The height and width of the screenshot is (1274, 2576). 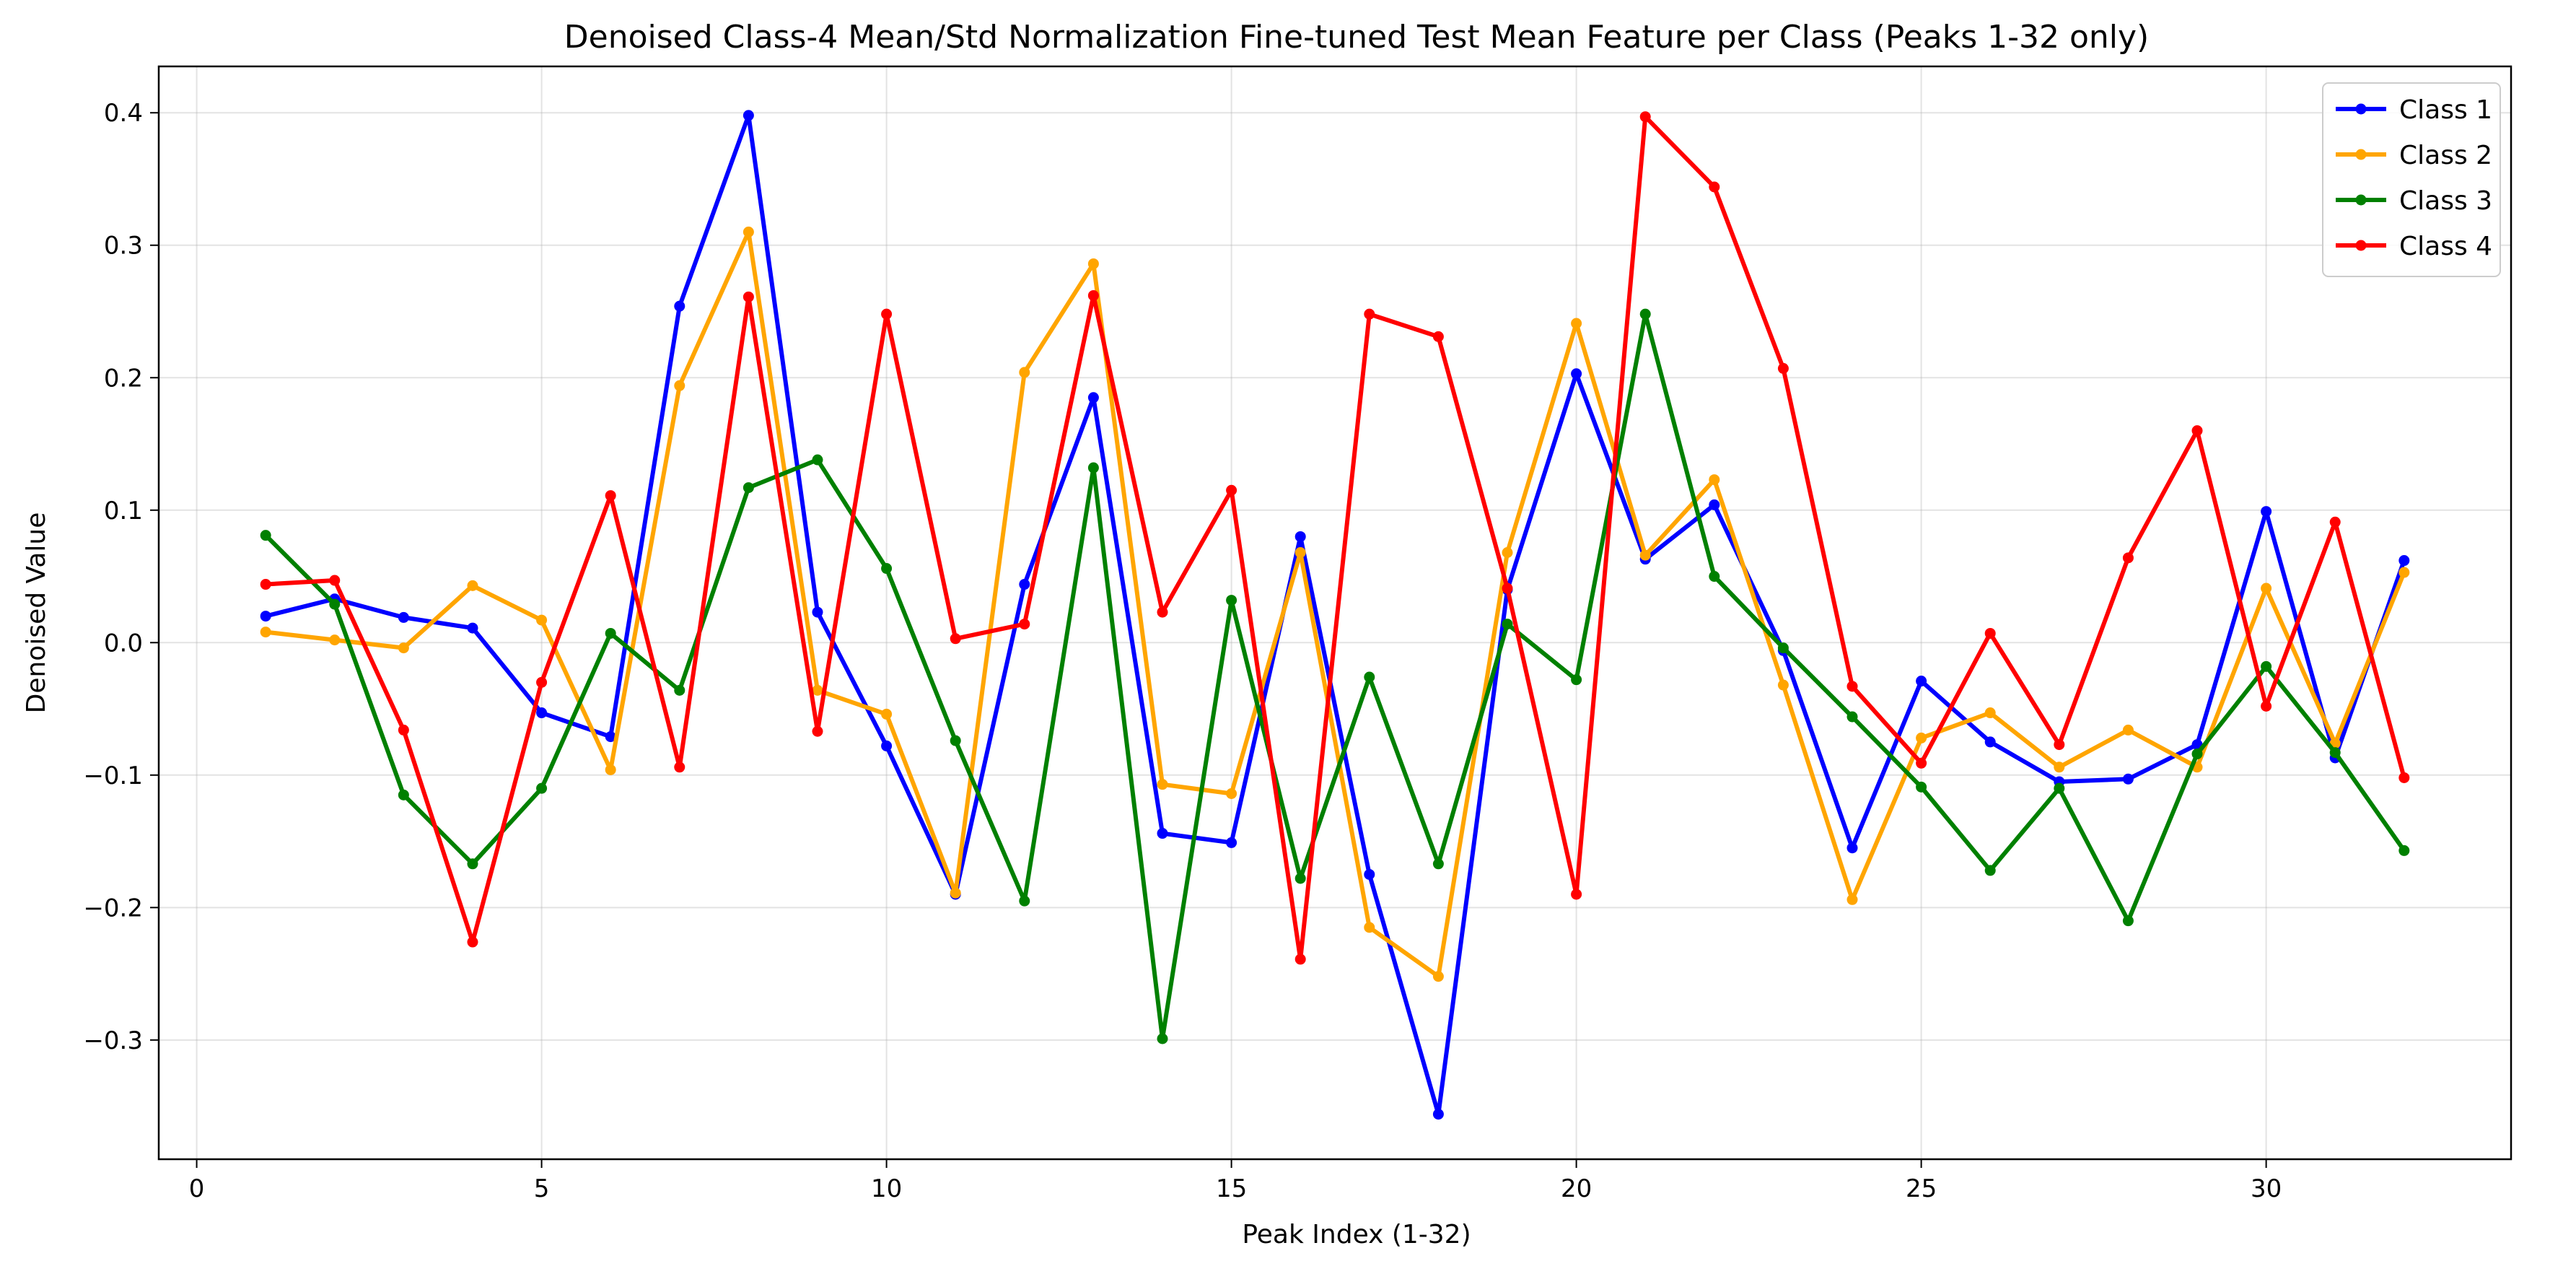 I want to click on y-tick-label: 0.4, so click(x=124, y=113).